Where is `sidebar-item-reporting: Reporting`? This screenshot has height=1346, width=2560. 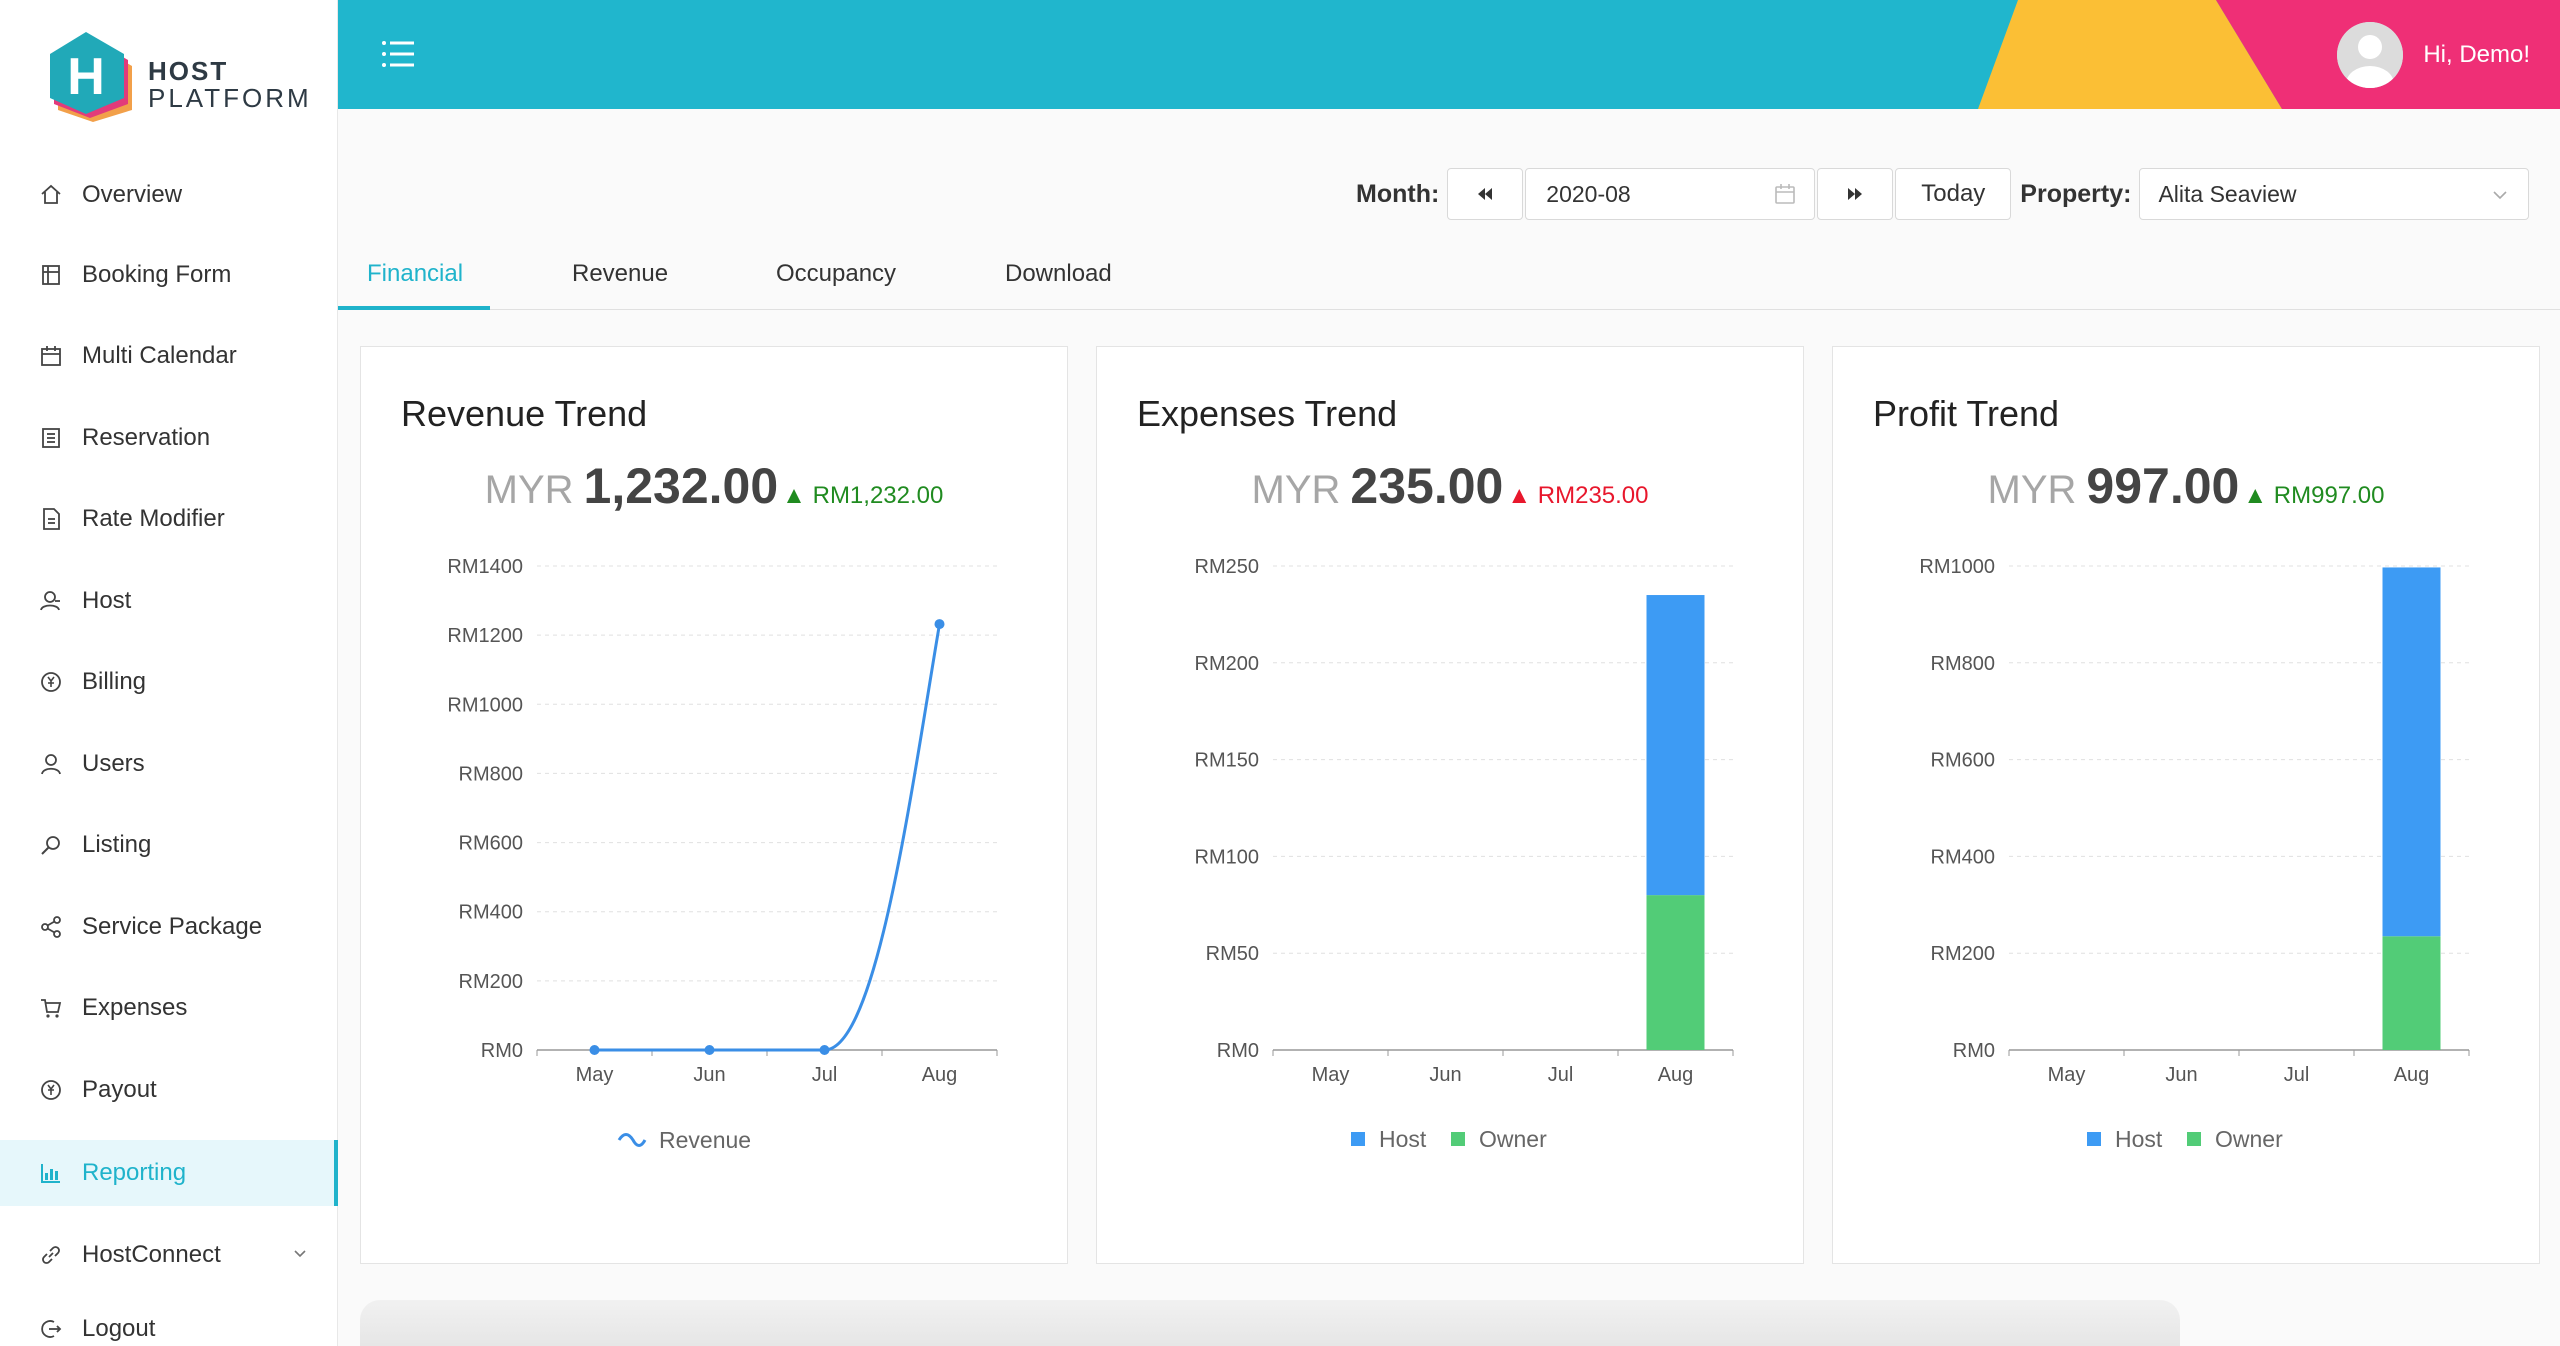
sidebar-item-reporting: Reporting is located at coordinates (169, 1173).